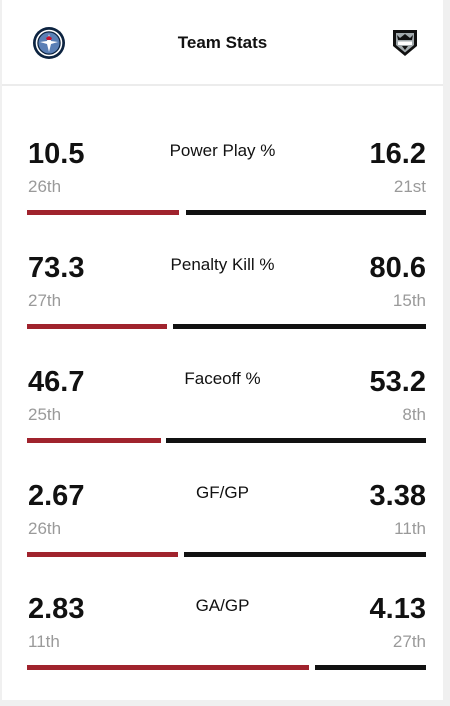  Describe the element at coordinates (405, 43) in the screenshot. I see `los-angeles-kings-logo-icon` at that location.